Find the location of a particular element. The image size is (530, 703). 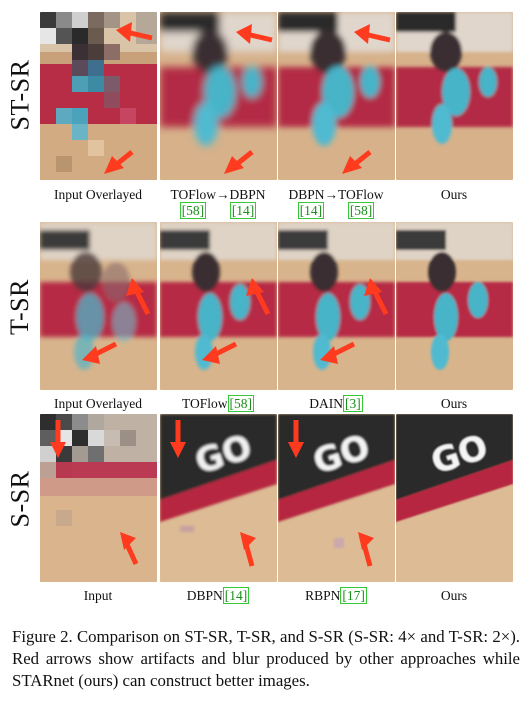

image-st-sr-toflow-dbpn is located at coordinates (218, 96).